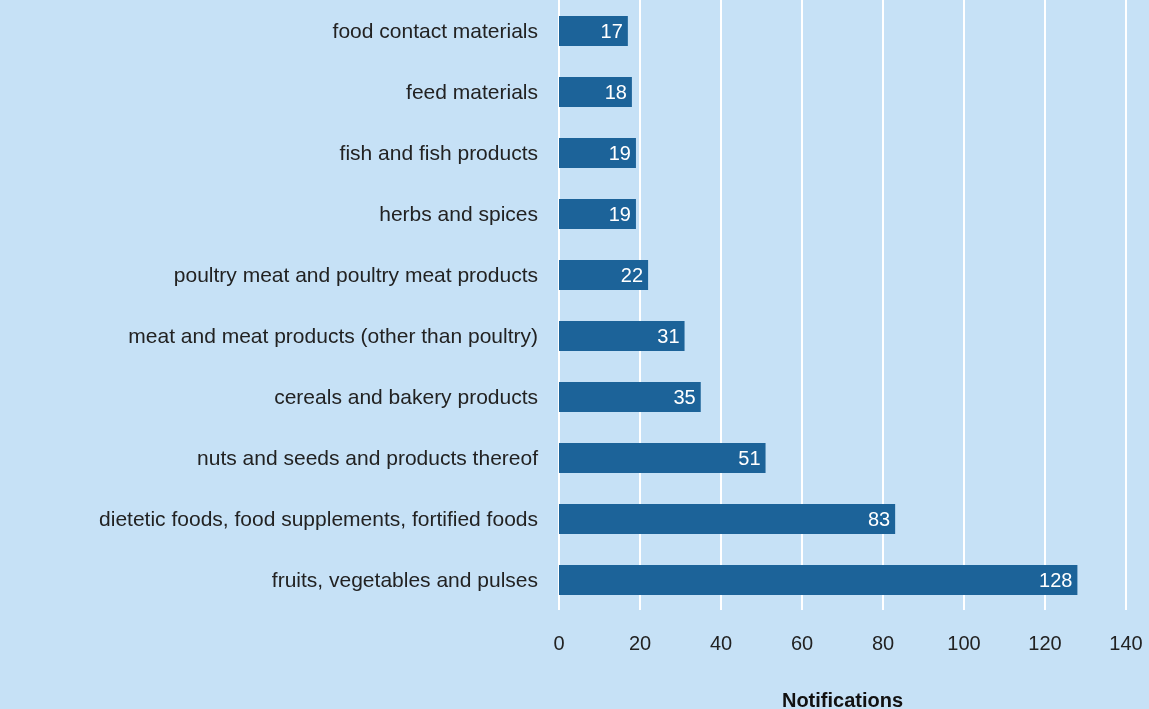  I want to click on data-label: 51, so click(749, 458).